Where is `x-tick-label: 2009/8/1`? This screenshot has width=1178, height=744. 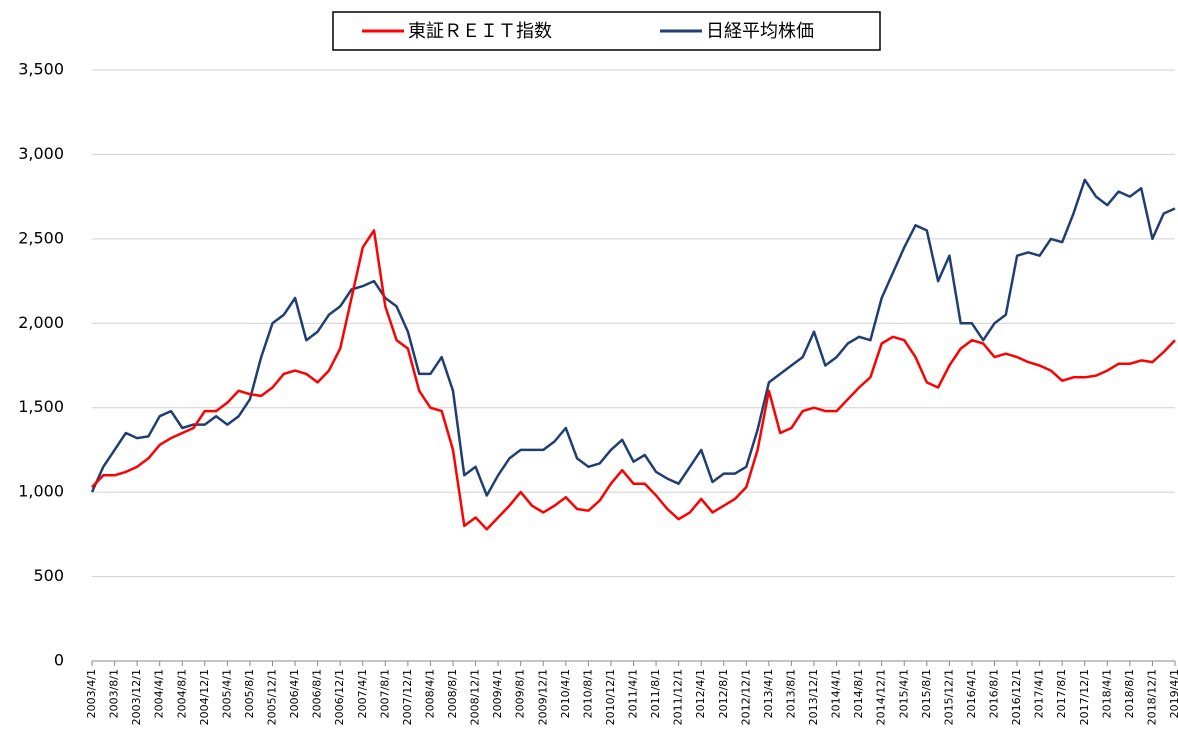 x-tick-label: 2009/8/1 is located at coordinates (520, 693).